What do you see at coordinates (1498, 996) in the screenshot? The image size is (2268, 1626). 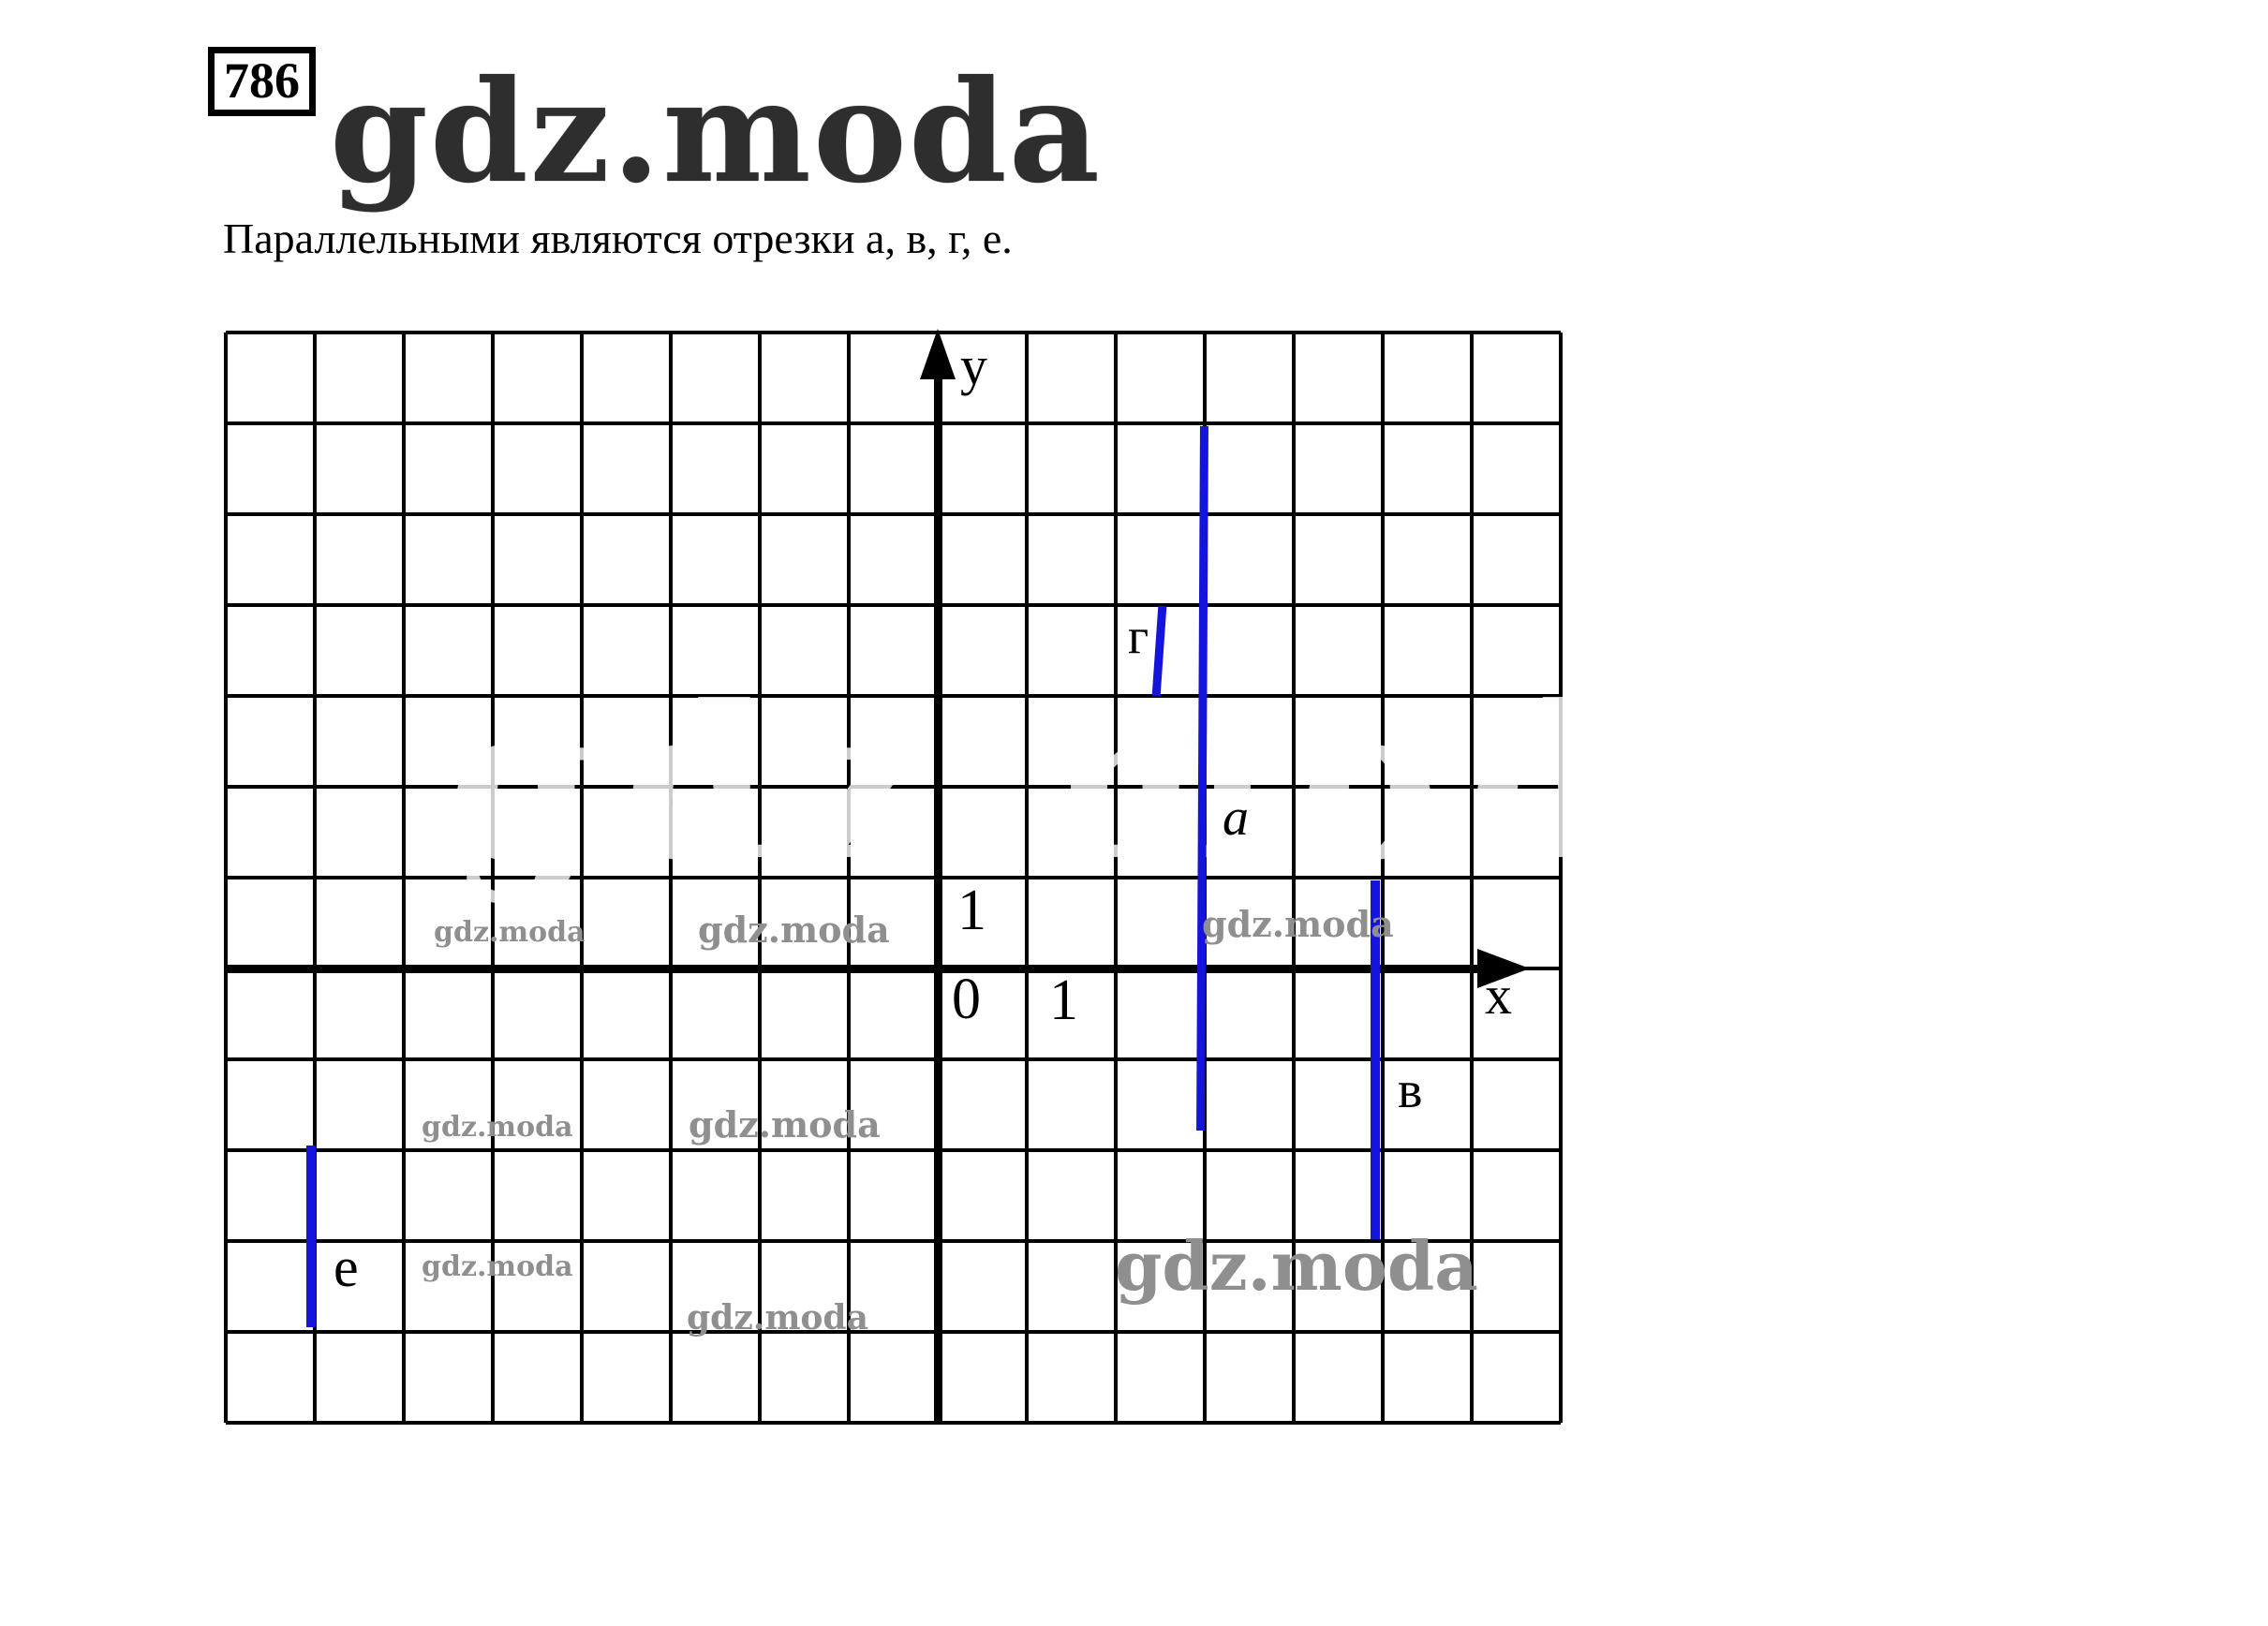 I see `x-axis-label: x` at bounding box center [1498, 996].